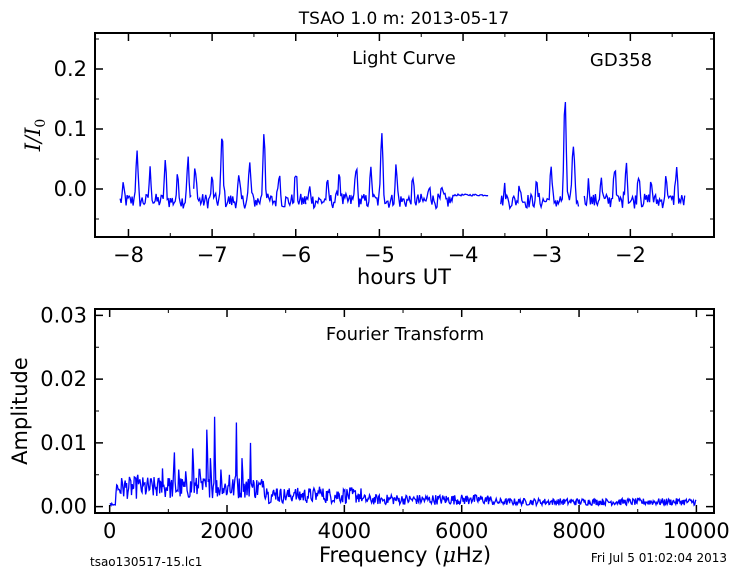 The height and width of the screenshot is (580, 742). Describe the element at coordinates (33, 147) in the screenshot. I see `ylabel-i: I` at that location.